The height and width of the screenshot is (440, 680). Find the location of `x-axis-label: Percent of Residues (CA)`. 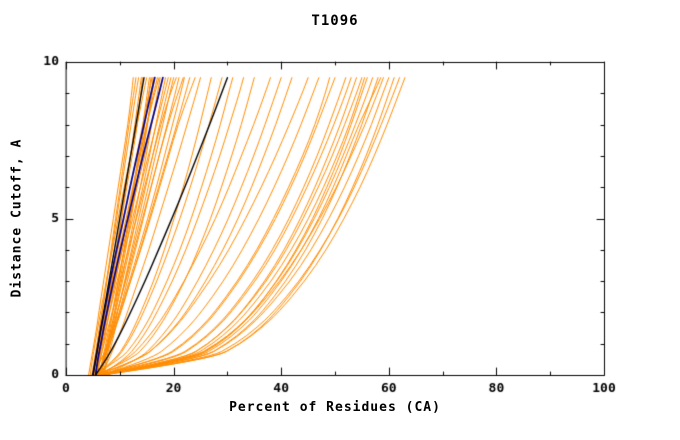

x-axis-label: Percent of Residues (CA) is located at coordinates (335, 407).